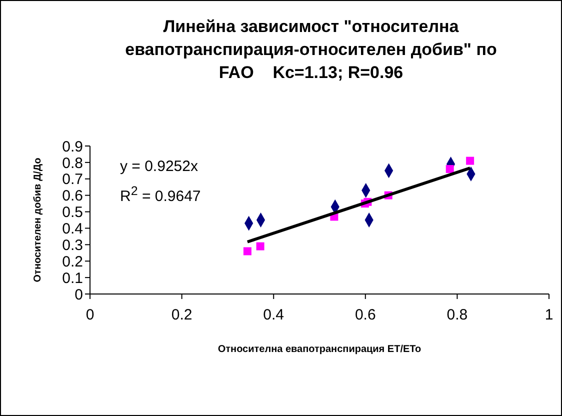  Describe the element at coordinates (365, 315) in the screenshot. I see `x-tick-label: 0.6` at that location.